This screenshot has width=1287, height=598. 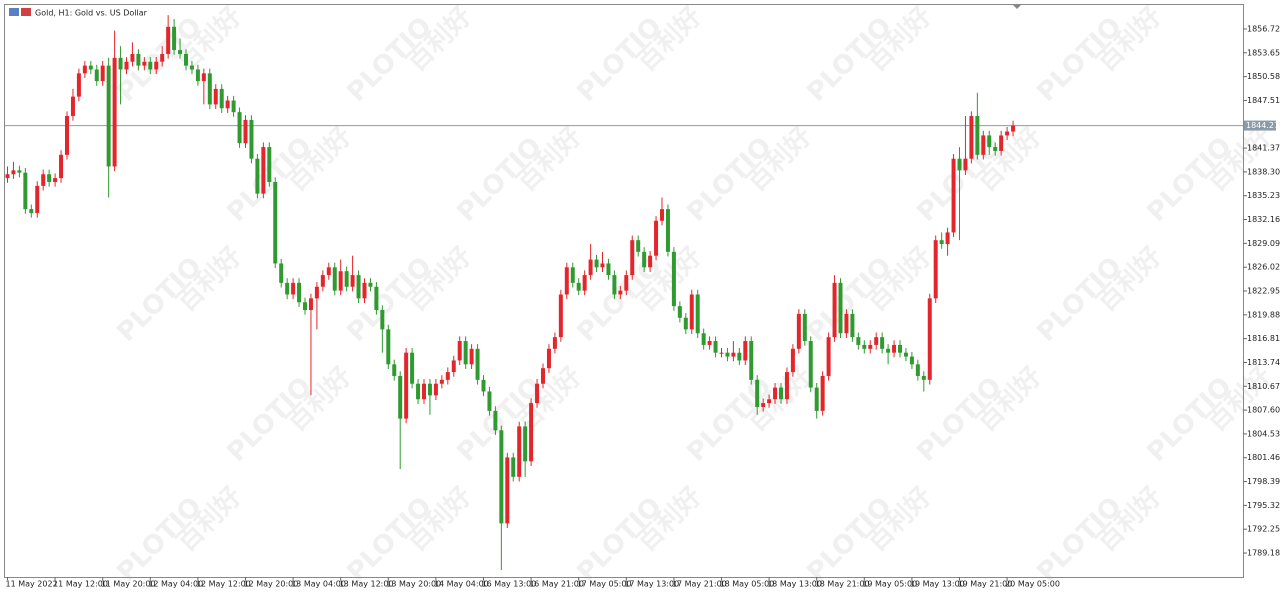 I want to click on y-tick-label: 1822.95, so click(x=1263, y=291).